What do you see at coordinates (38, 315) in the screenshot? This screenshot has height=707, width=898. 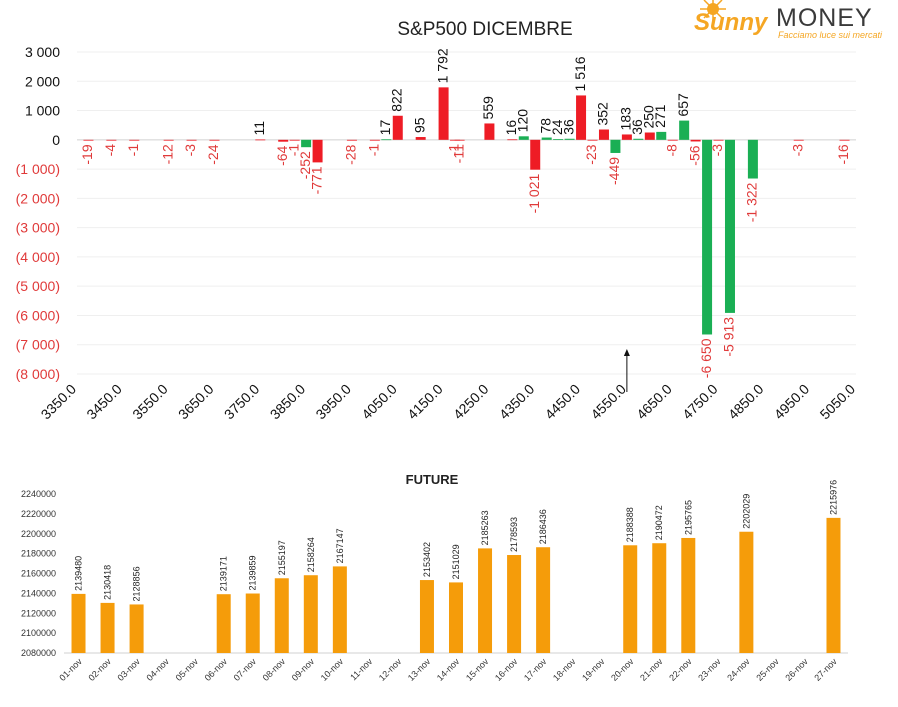 I see `chart1-y-tick-label: (6 000)` at bounding box center [38, 315].